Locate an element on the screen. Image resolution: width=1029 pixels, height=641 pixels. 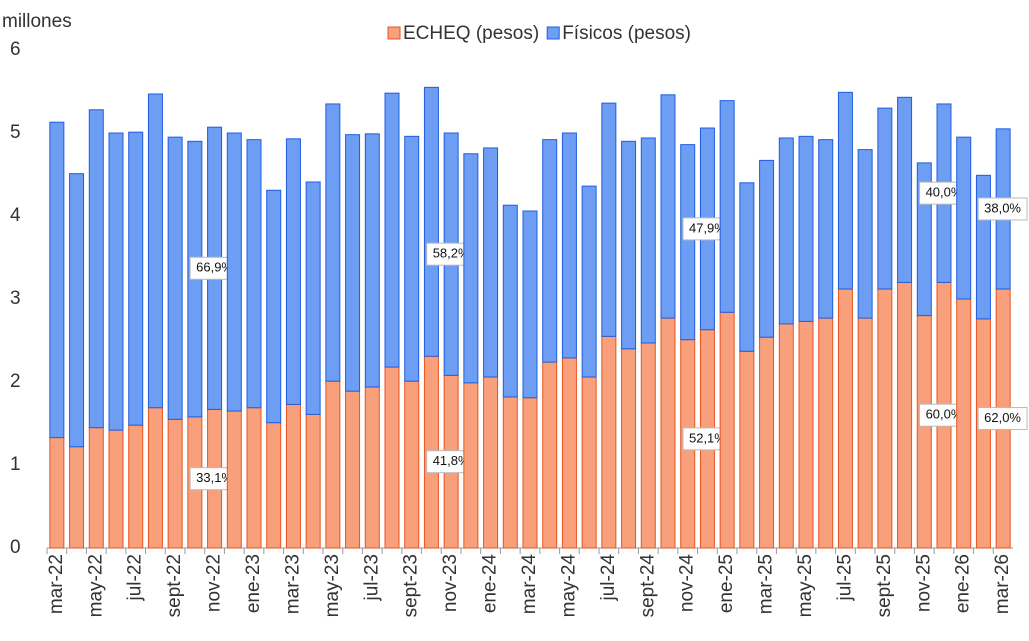
share-label: 66,9% is located at coordinates (214, 267).